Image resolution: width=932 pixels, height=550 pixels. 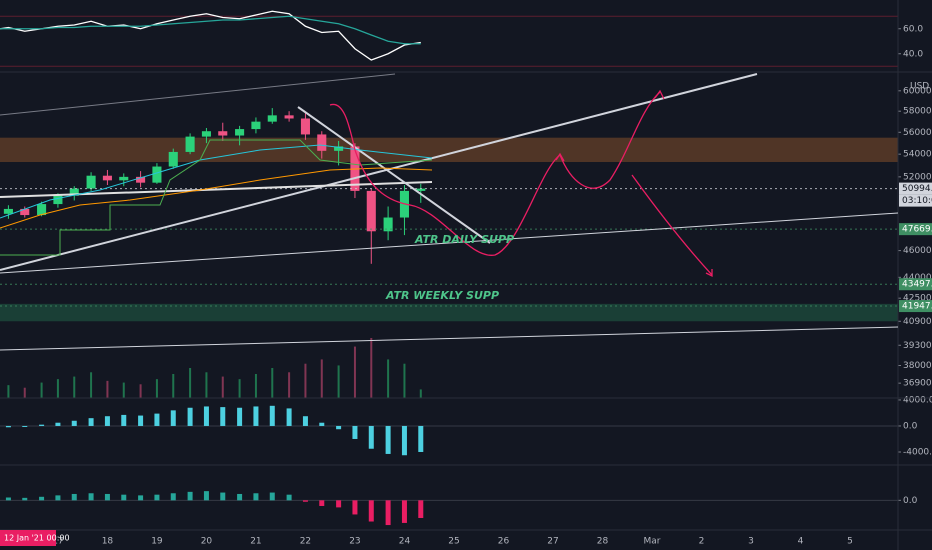 What do you see at coordinates (255, 542) in the screenshot?
I see `x-tick-label: 21` at bounding box center [255, 542].